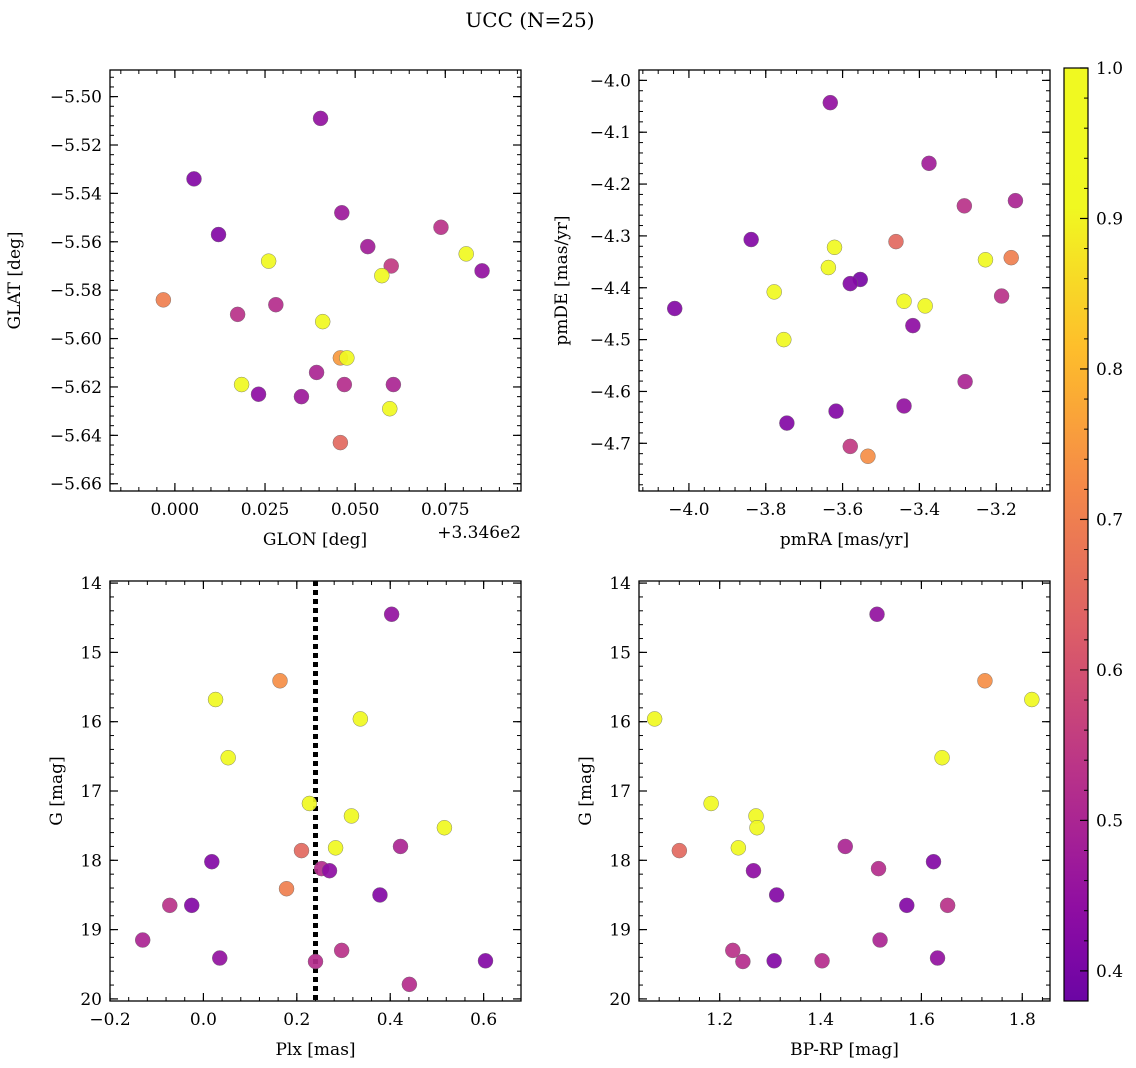 The height and width of the screenshot is (1068, 1136). I want to click on y-tick-label: −4.0, so click(610, 81).